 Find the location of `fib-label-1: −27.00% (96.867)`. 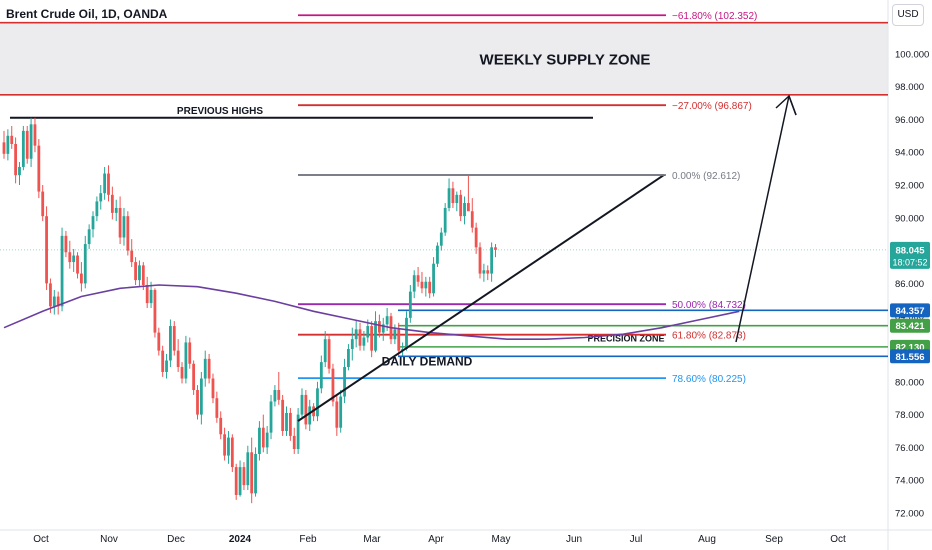

fib-label-1: −27.00% (96.867) is located at coordinates (712, 106).